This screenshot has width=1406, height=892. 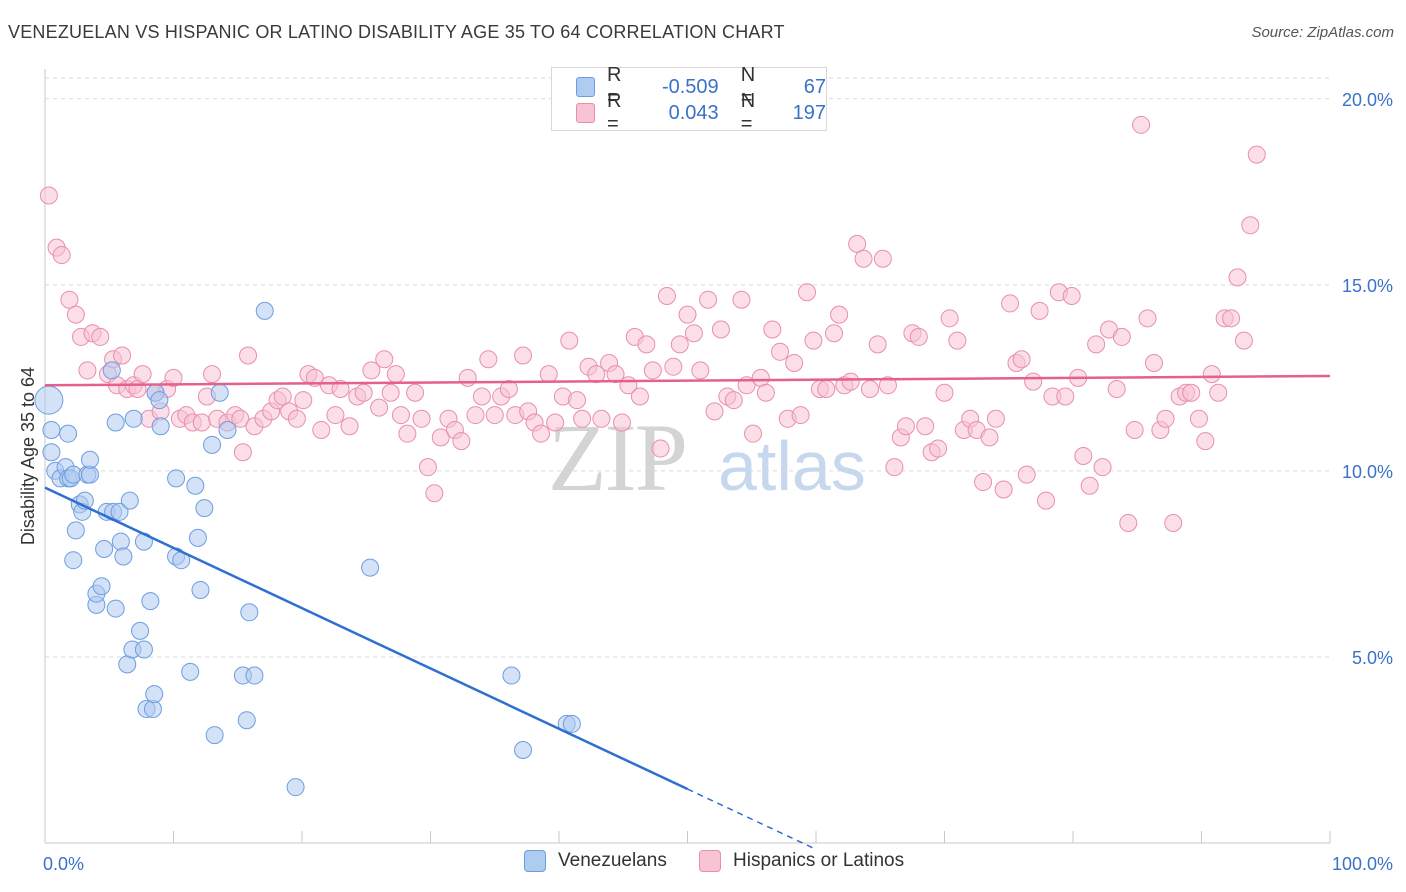 I want to click on legend-n-value: 197, so click(x=809, y=112).